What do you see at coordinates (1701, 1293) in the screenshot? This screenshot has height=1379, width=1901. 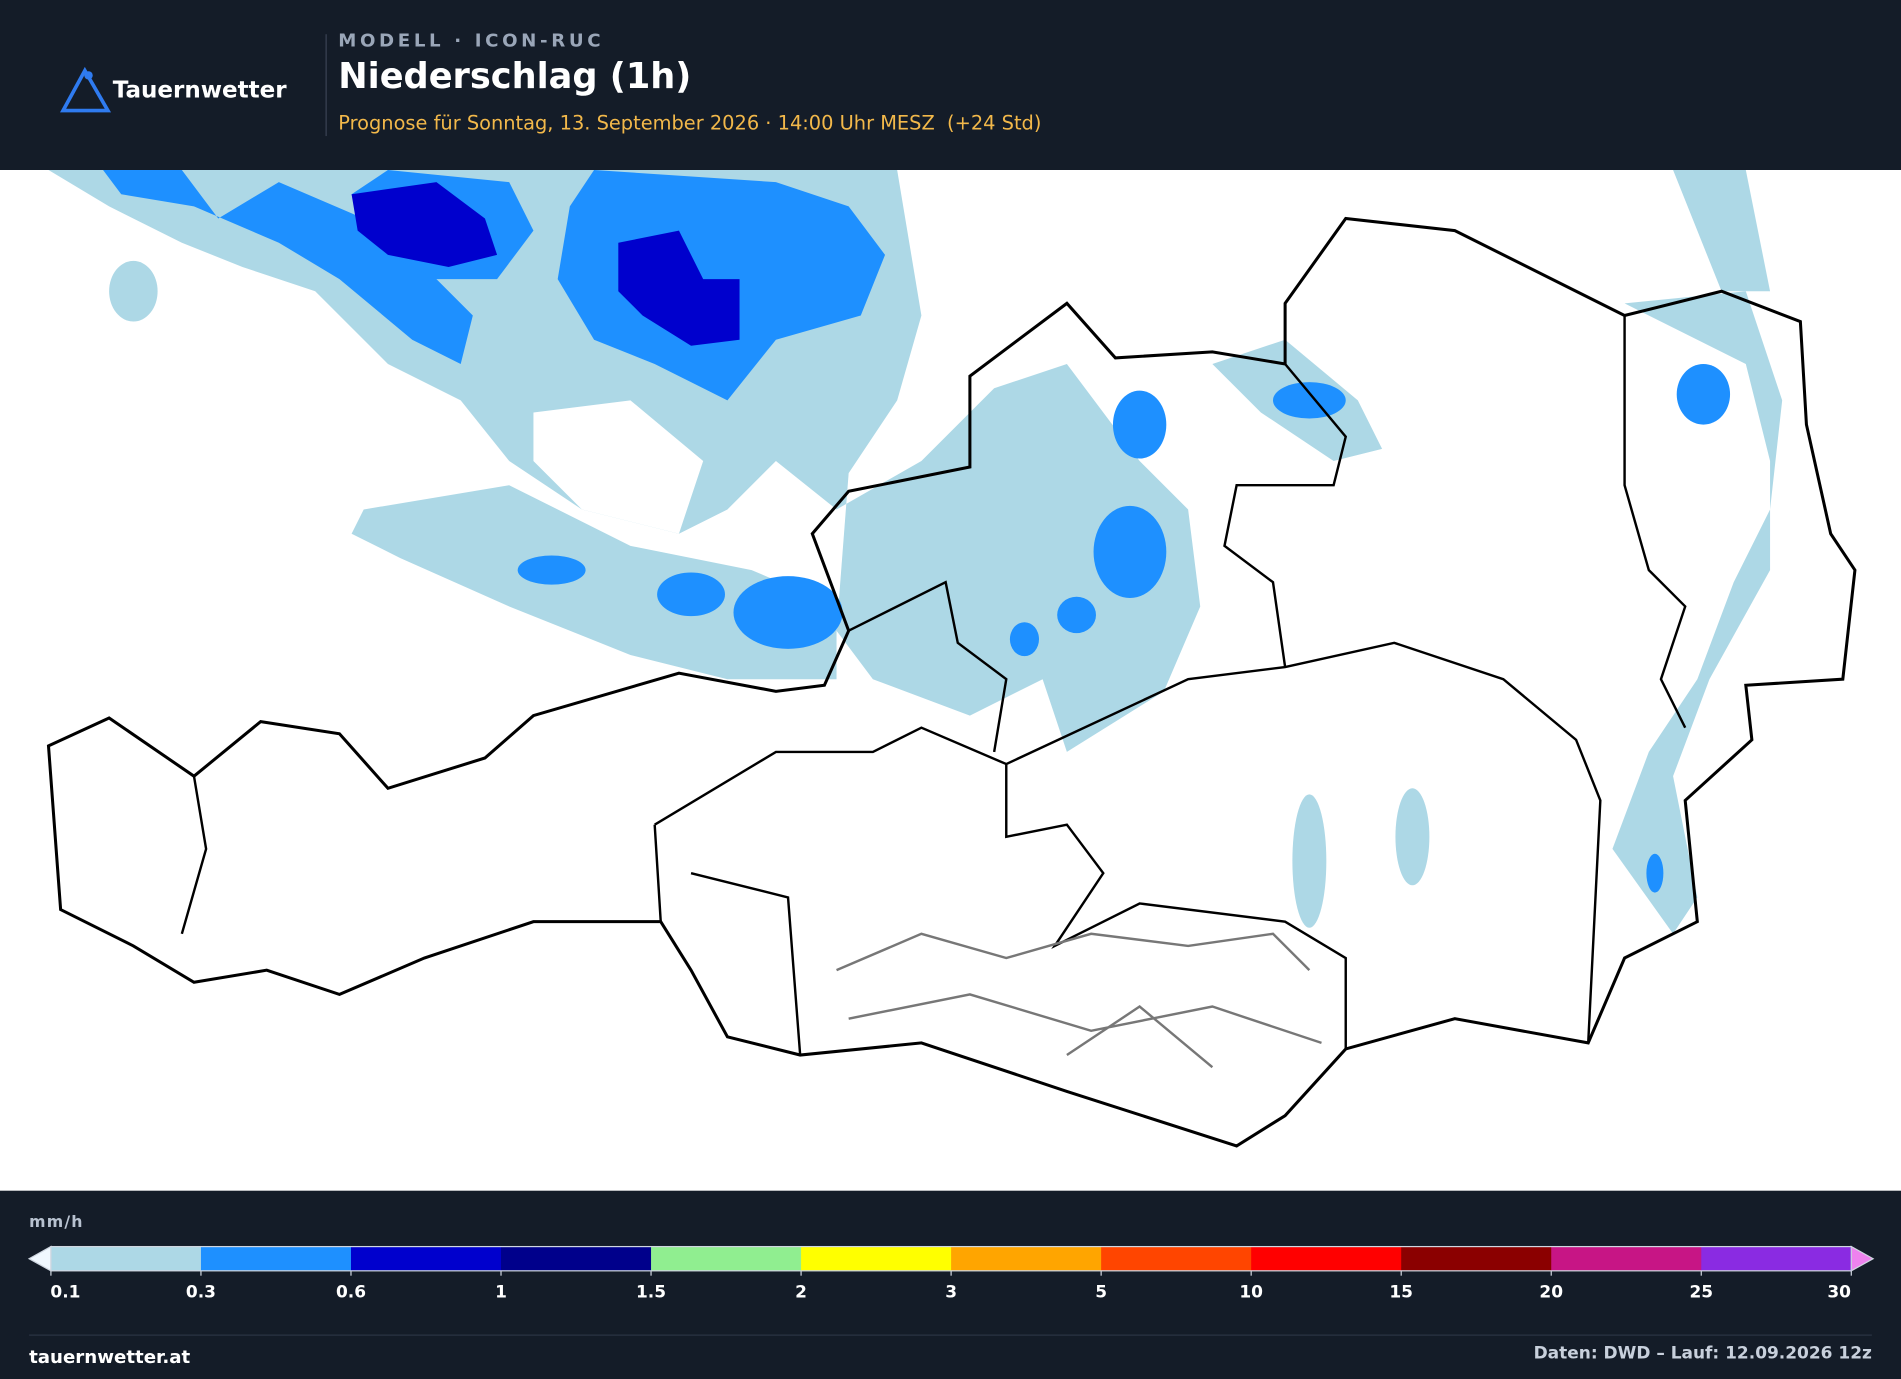 I see `legend-label: 25` at bounding box center [1701, 1293].